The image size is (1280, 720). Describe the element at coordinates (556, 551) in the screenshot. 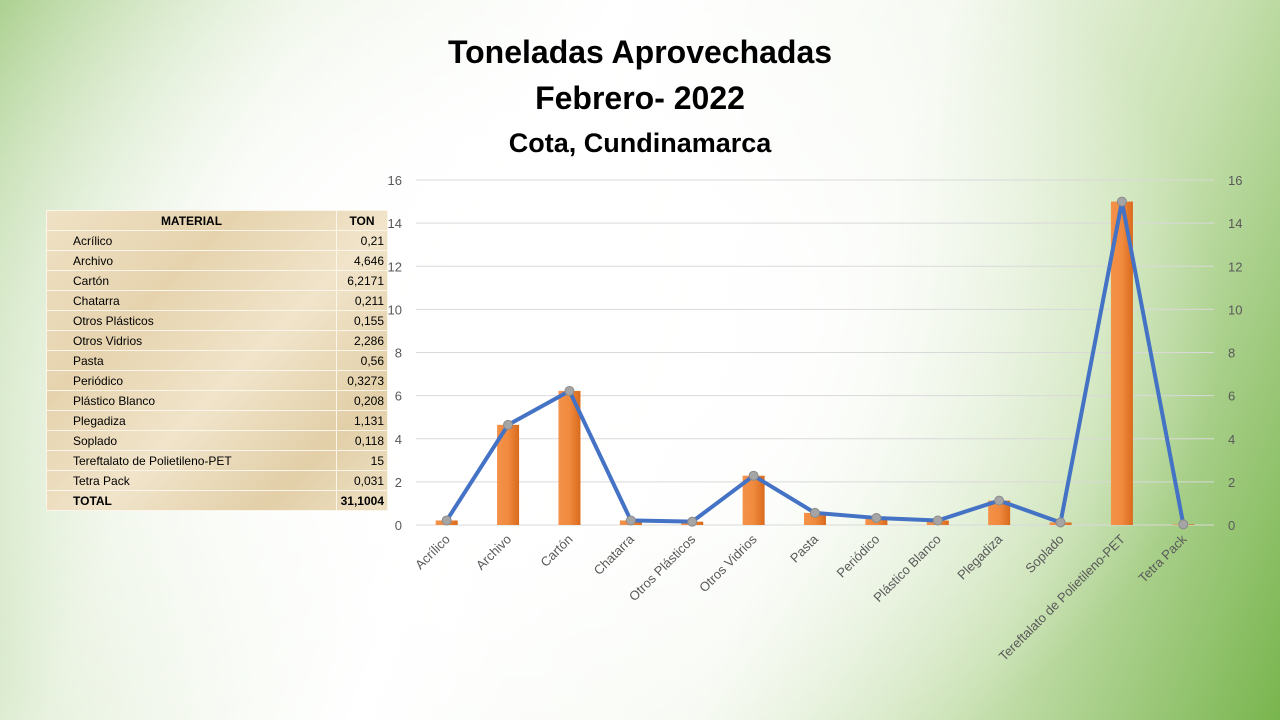

I see `x-tick-label: Cartón` at that location.